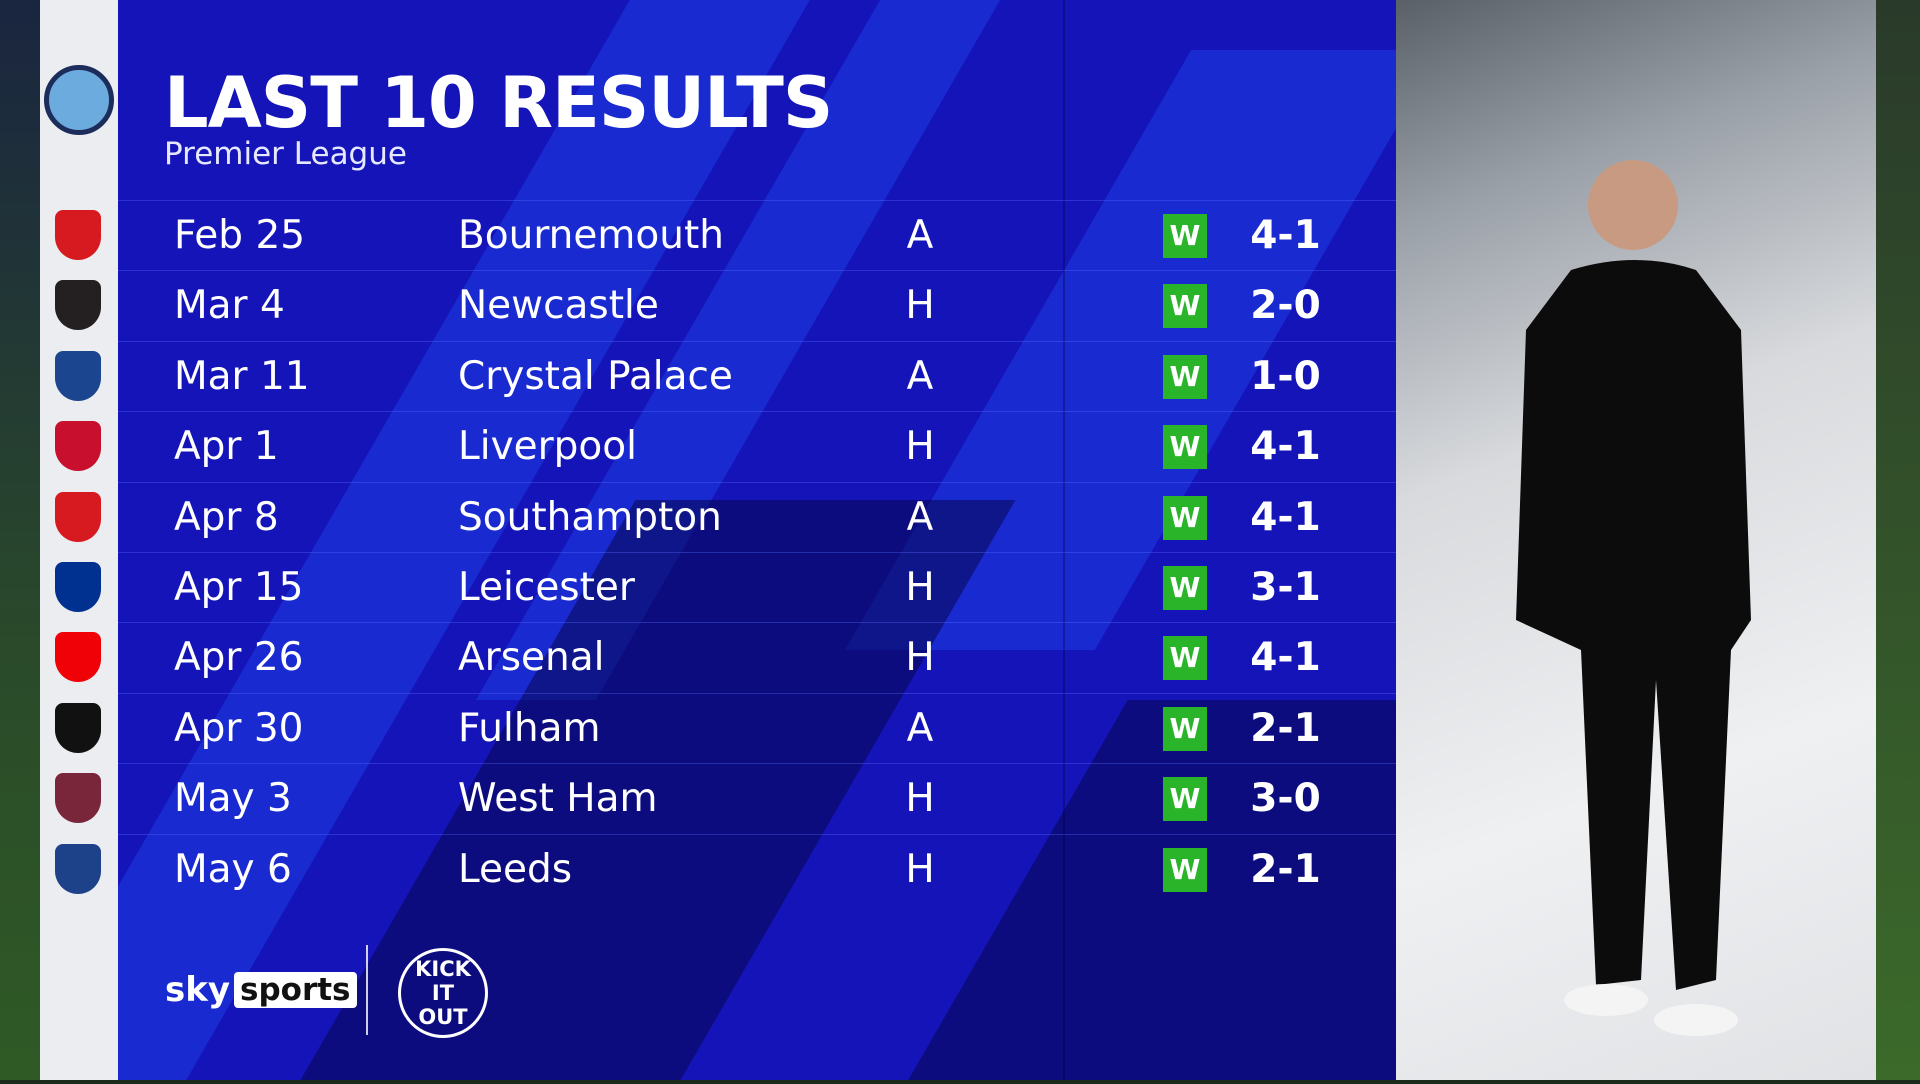  Describe the element at coordinates (285, 154) in the screenshot. I see `competition-subtitle: Premier League` at that location.